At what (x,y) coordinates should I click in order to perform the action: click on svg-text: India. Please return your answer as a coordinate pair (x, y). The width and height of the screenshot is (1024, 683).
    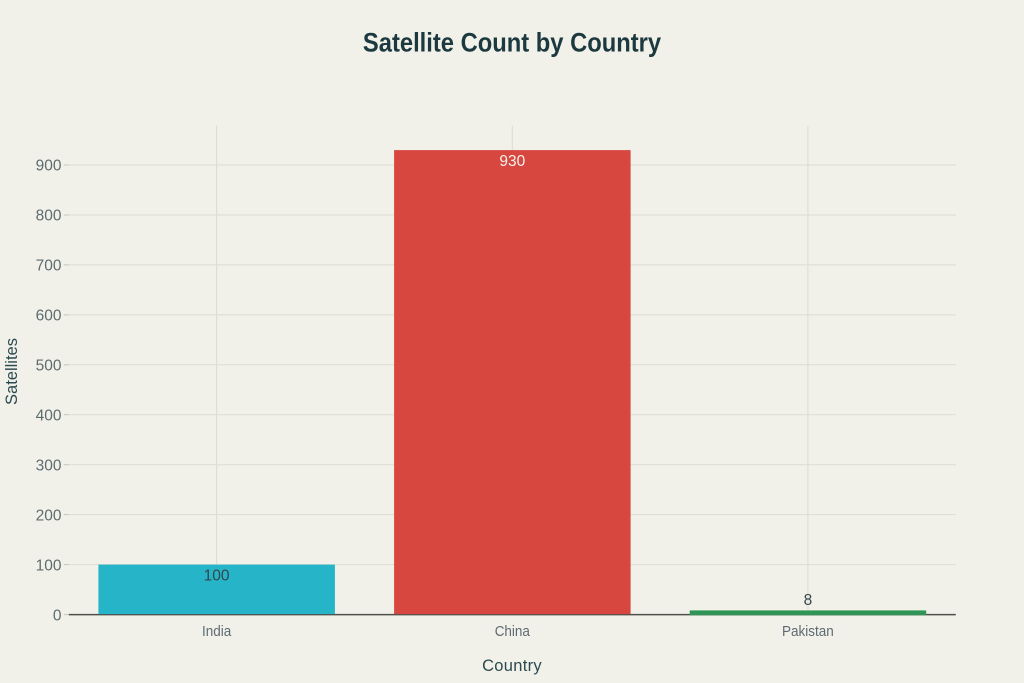
    Looking at the image, I should click on (216, 631).